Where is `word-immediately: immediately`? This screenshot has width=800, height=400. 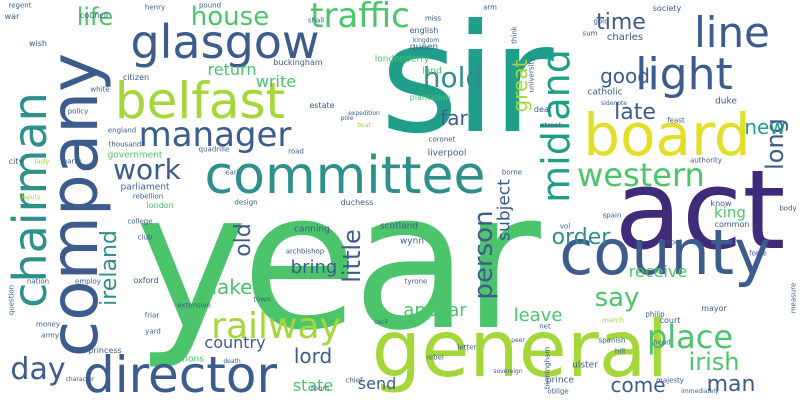
word-immediately: immediately is located at coordinates (700, 391).